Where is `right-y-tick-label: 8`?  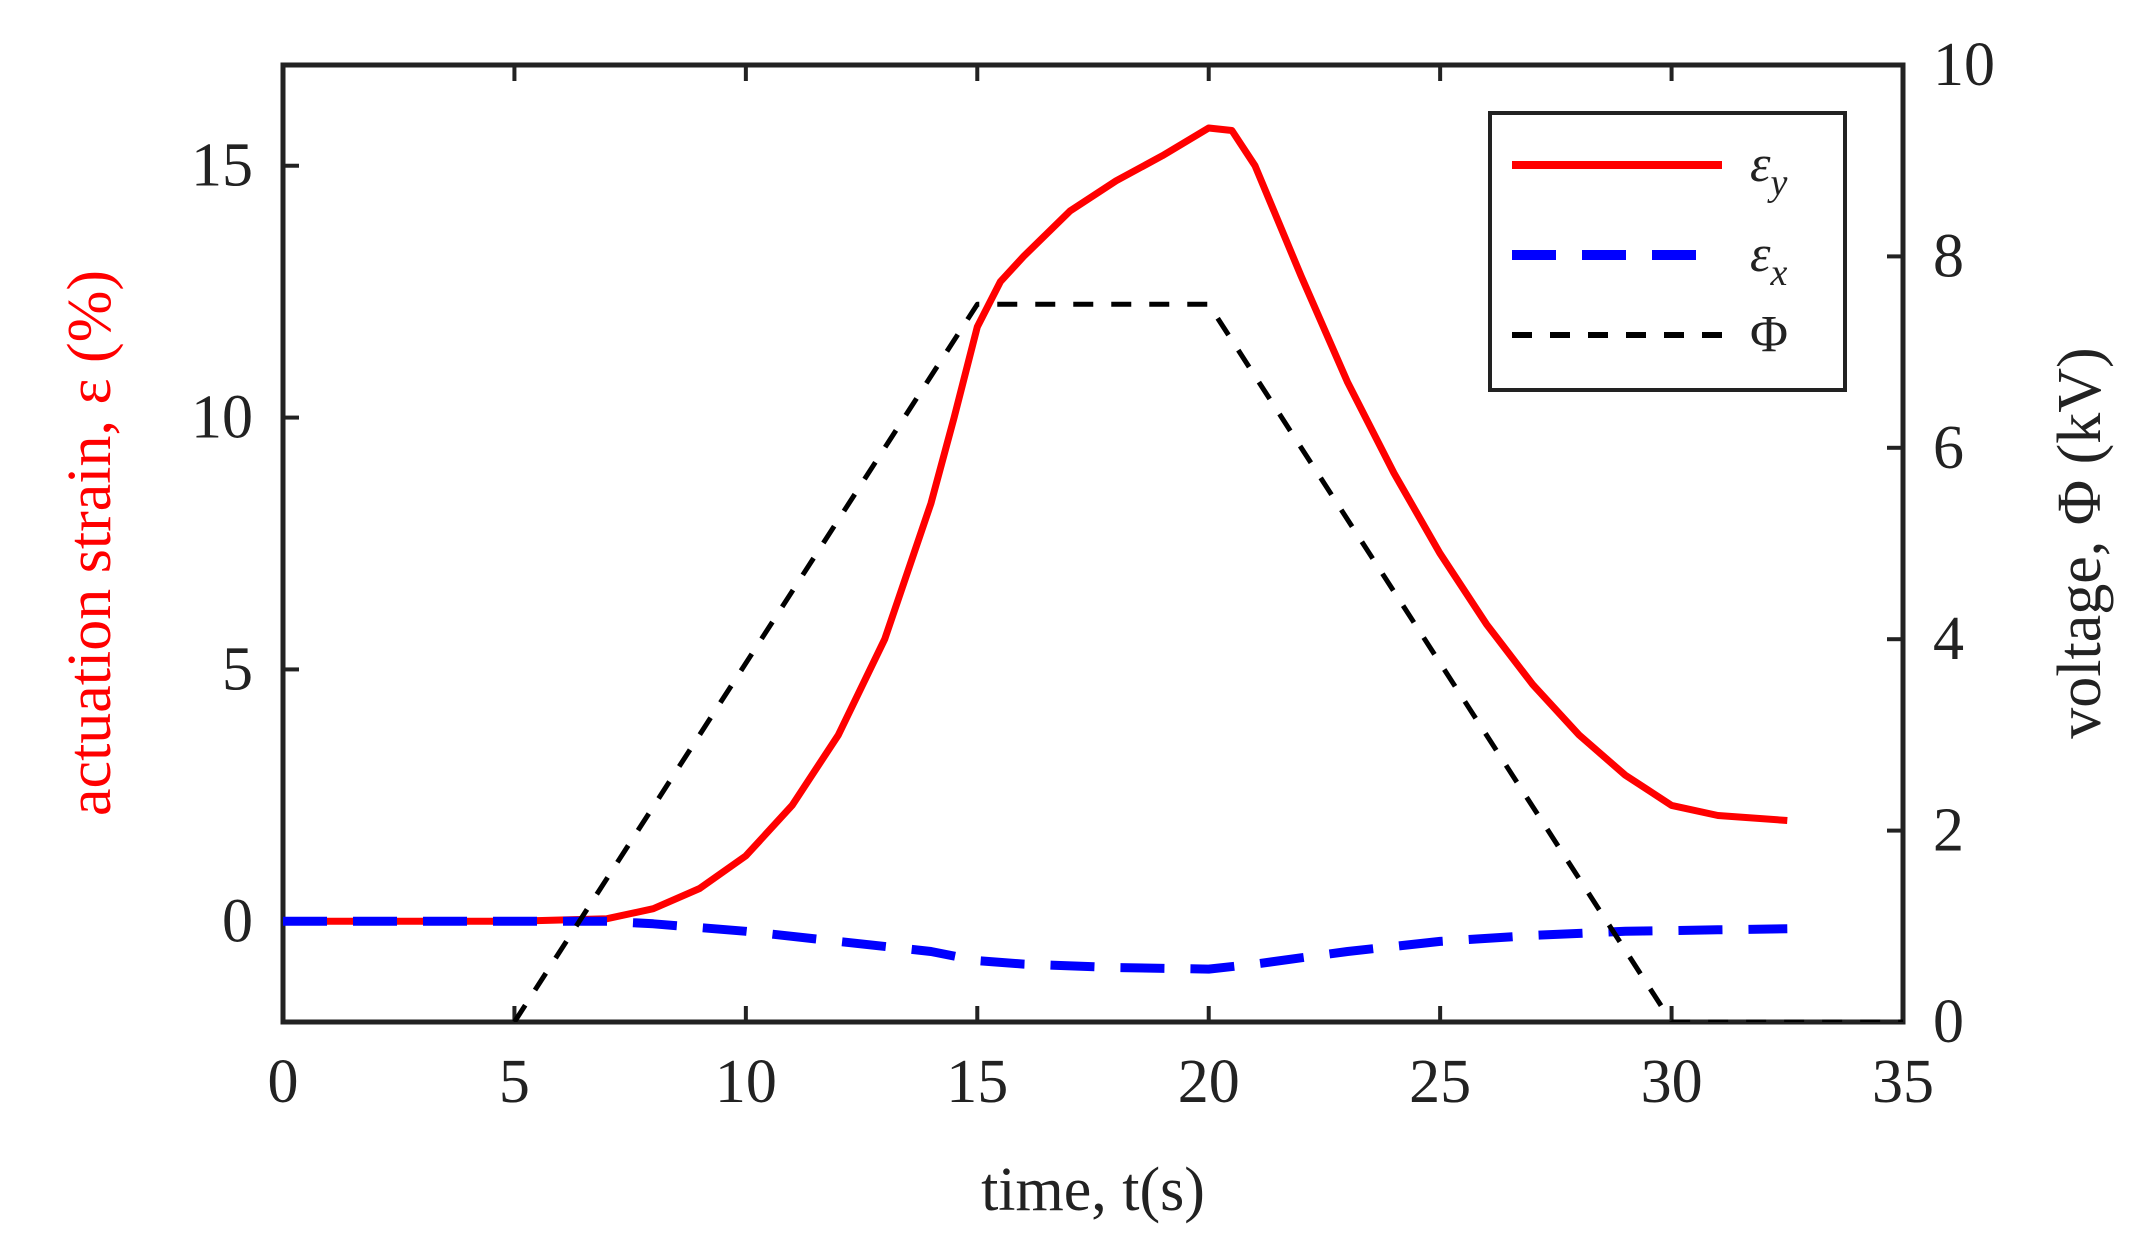
right-y-tick-label: 8 is located at coordinates (1948, 256).